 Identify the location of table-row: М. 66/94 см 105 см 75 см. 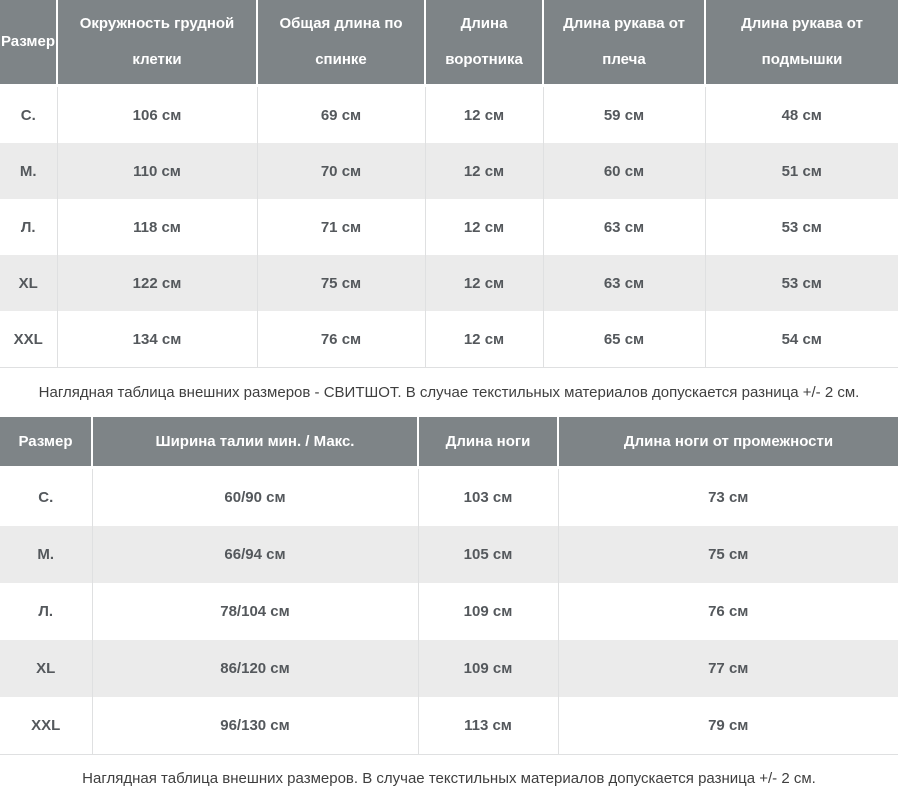
(449, 554).